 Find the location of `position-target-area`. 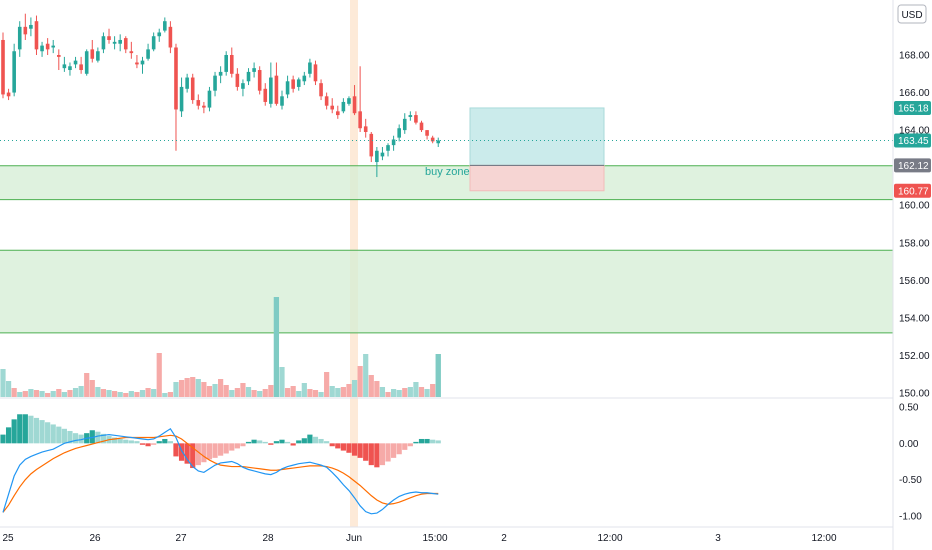

position-target-area is located at coordinates (537, 136).